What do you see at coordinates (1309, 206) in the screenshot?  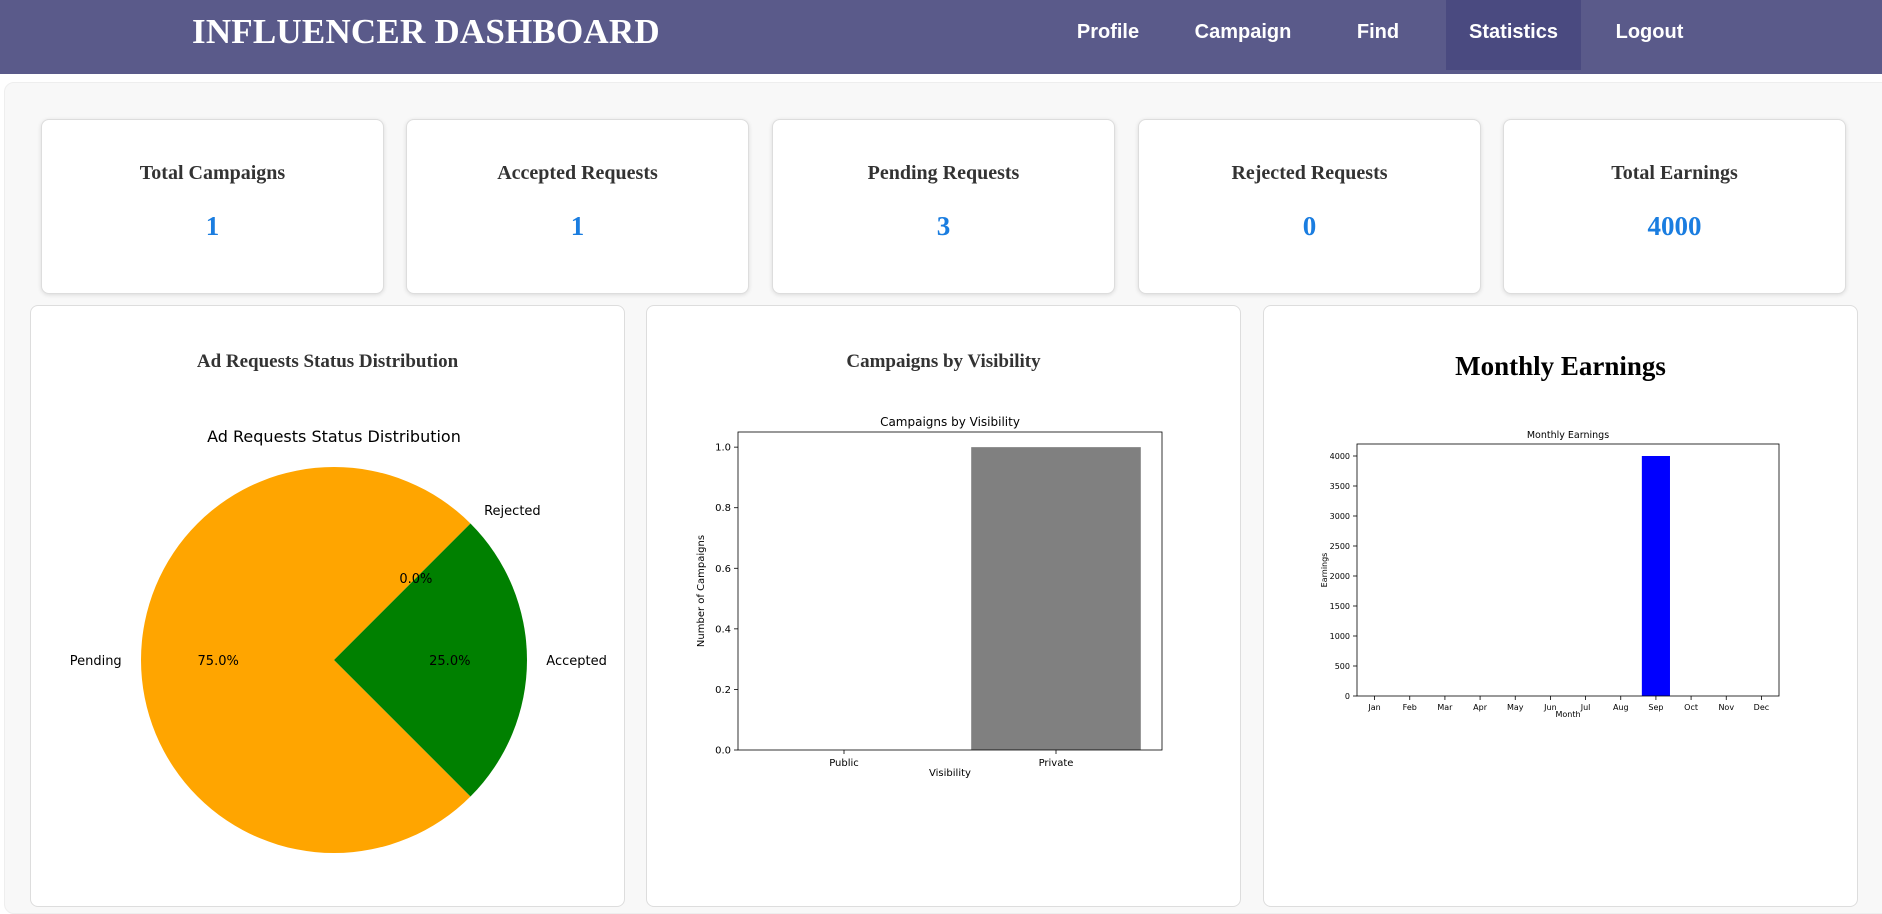 I see `stat-card-rejected-requests: Rejected Requests 0` at bounding box center [1309, 206].